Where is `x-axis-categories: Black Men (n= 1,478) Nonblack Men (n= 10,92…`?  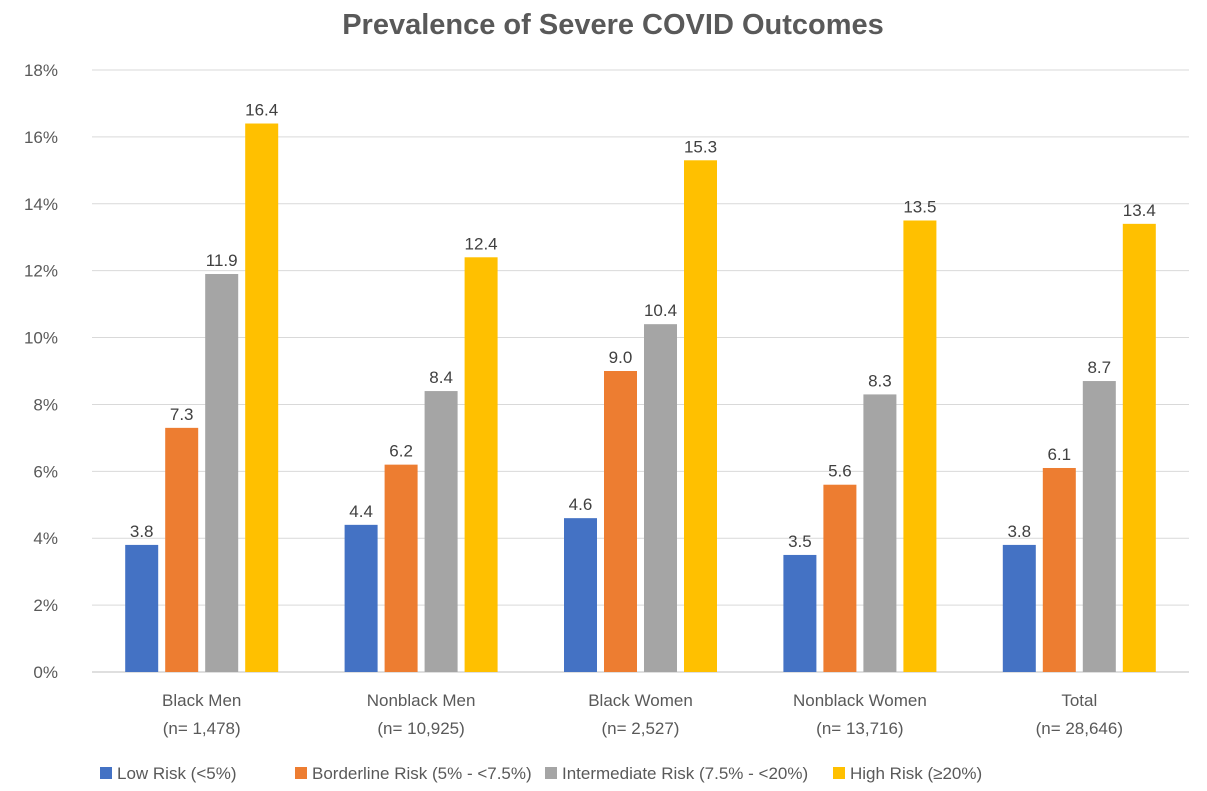
x-axis-categories: Black Men (n= 1,478) Nonblack Men (n= 10,92… is located at coordinates (642, 714).